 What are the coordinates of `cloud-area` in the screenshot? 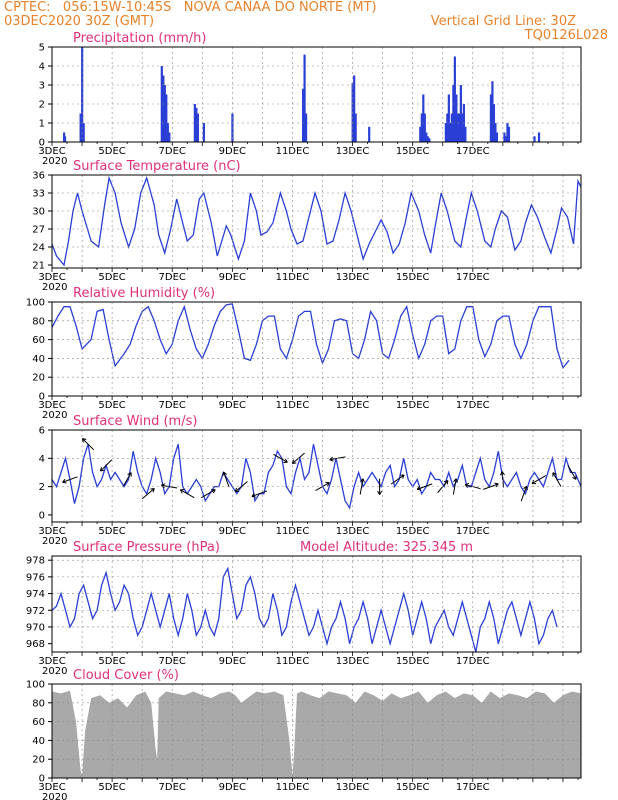 It's located at (316, 734).